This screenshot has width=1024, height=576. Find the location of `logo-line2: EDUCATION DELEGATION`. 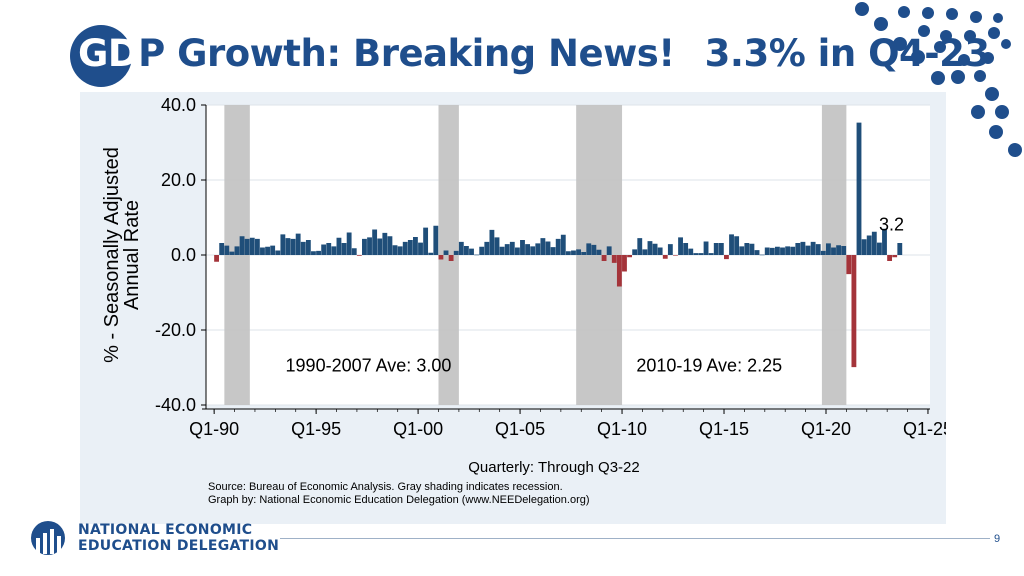

logo-line2: EDUCATION DELEGATION is located at coordinates (179, 546).